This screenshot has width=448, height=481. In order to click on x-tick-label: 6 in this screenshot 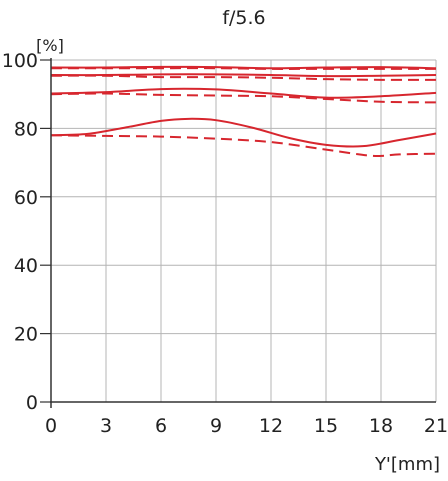, I will do `click(161, 426)`.